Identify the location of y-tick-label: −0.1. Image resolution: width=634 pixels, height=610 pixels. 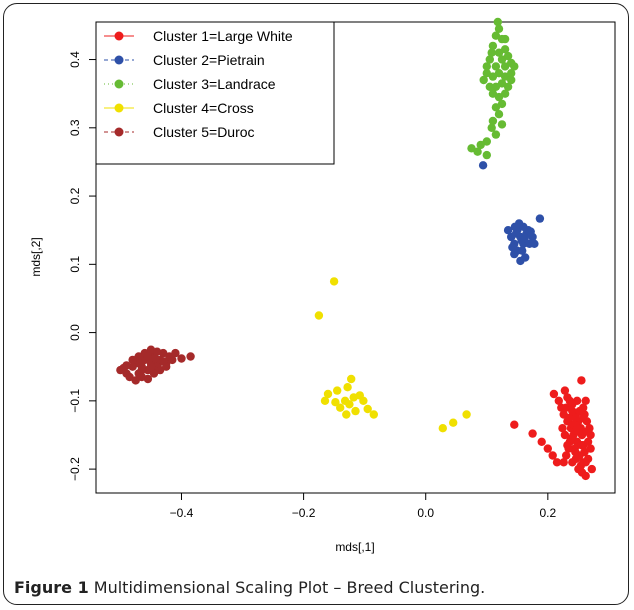
(75, 401).